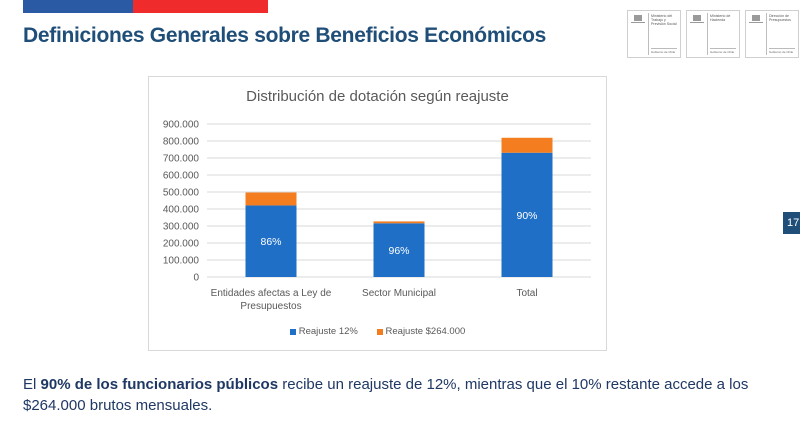  Describe the element at coordinates (196, 278) in the screenshot. I see `y-tick-label: 0` at that location.